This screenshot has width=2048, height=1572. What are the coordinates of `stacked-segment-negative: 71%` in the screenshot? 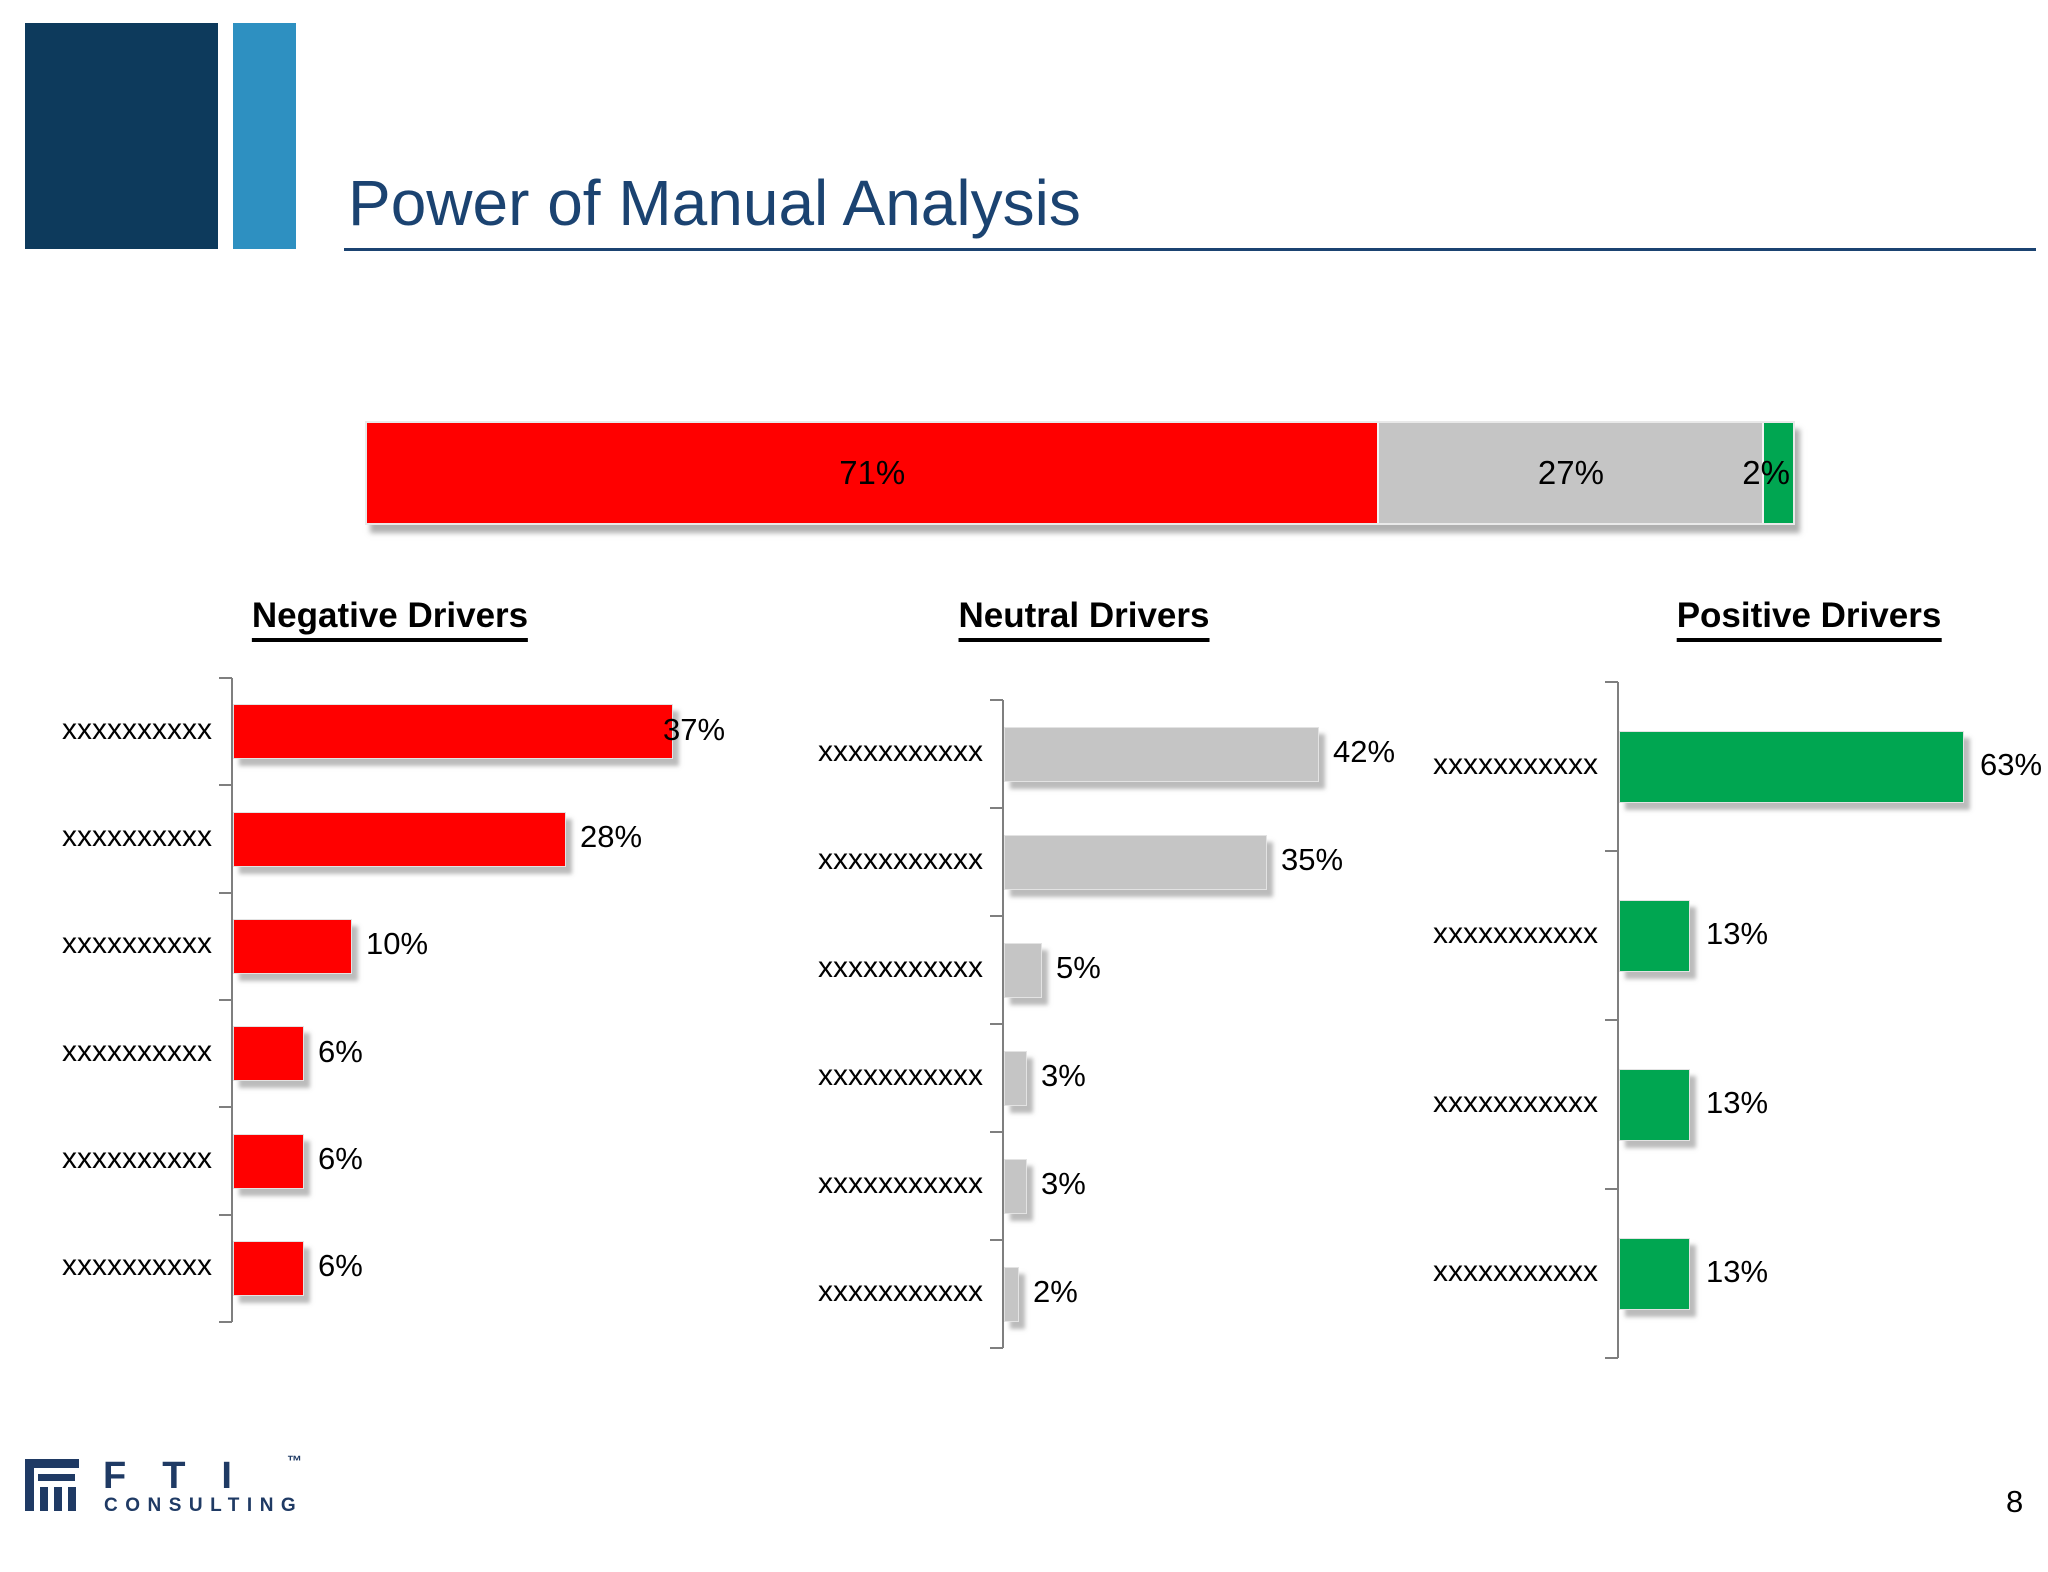 It's located at (873, 473).